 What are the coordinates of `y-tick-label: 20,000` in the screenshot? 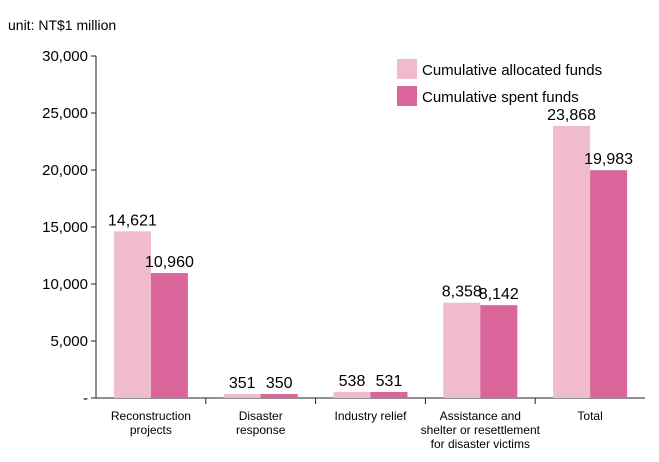 It's located at (65, 170).